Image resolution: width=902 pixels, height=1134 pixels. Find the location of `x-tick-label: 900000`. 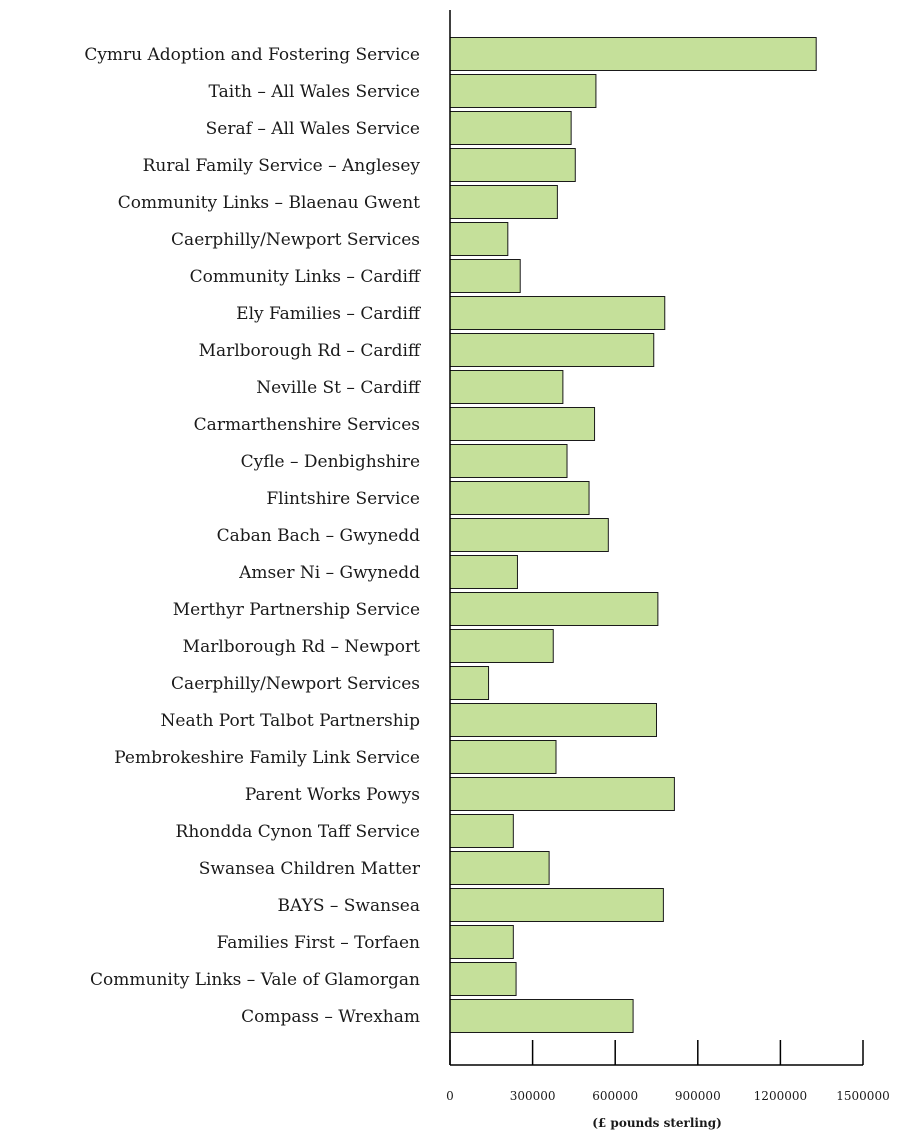

x-tick-label: 900000 is located at coordinates (698, 1096).